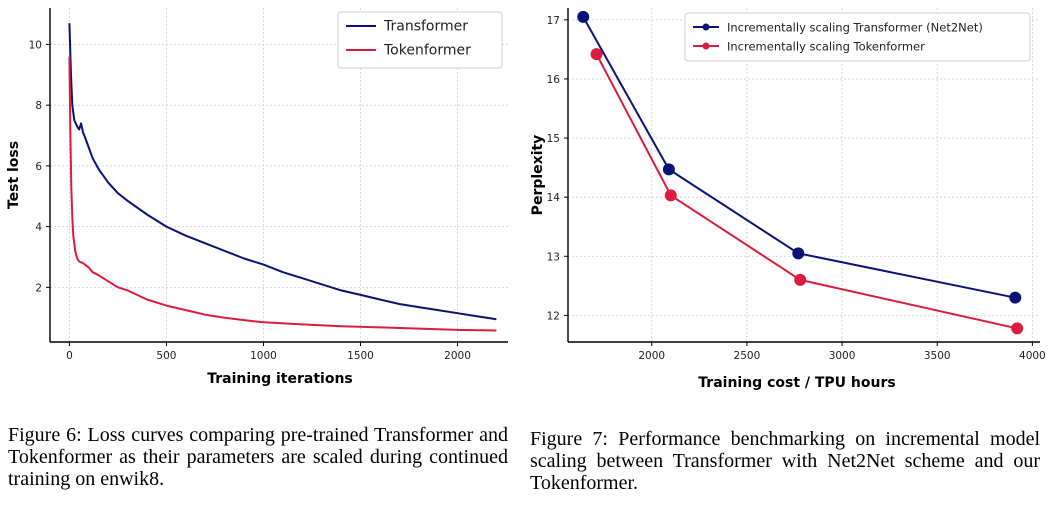 The height and width of the screenshot is (509, 1049). What do you see at coordinates (842, 356) in the screenshot?
I see `x-tick-label: 3000` at bounding box center [842, 356].